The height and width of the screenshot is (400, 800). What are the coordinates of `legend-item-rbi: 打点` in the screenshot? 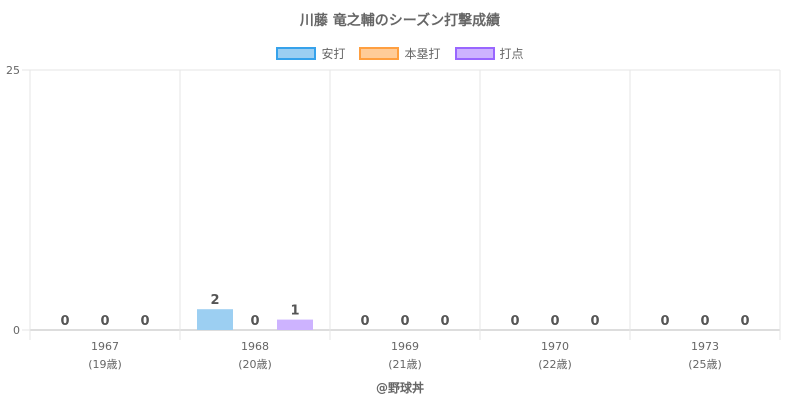 It's located at (489, 53).